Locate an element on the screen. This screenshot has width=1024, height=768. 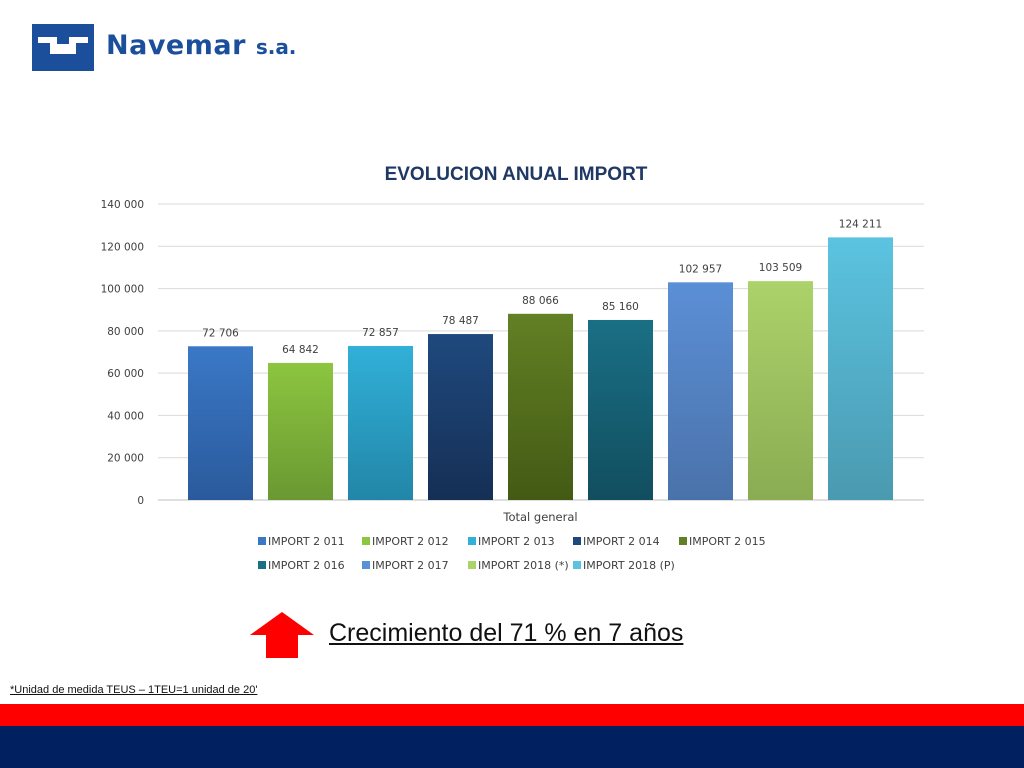
data-label-9: 124 211 is located at coordinates (860, 224).